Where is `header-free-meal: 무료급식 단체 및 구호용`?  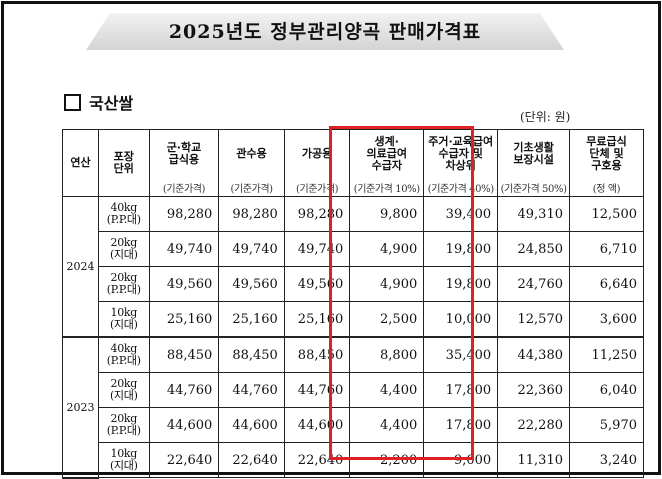
header-free-meal: 무료급식 단체 및 구호용 is located at coordinates (606, 153).